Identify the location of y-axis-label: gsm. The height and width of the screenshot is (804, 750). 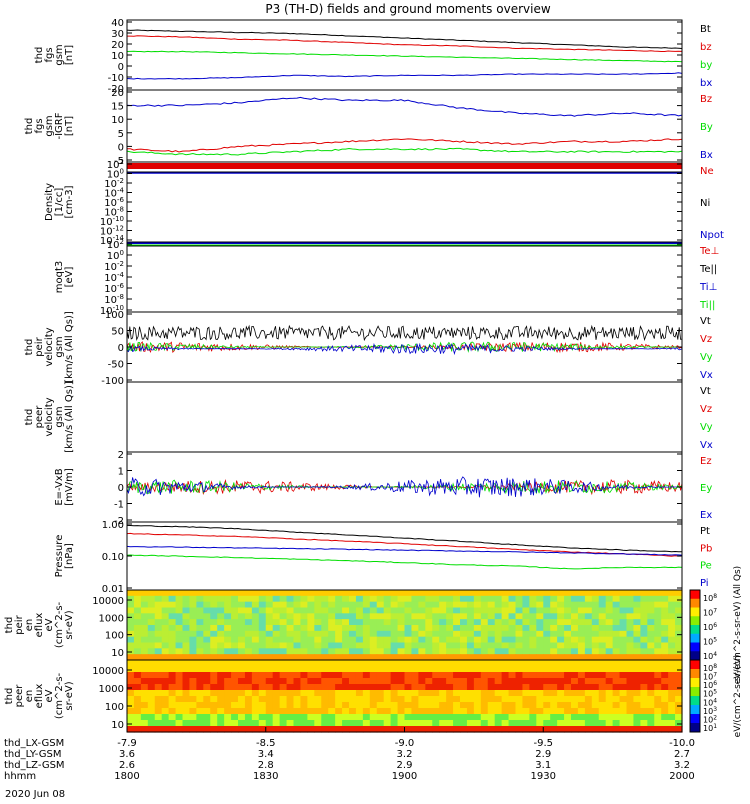
(59, 416).